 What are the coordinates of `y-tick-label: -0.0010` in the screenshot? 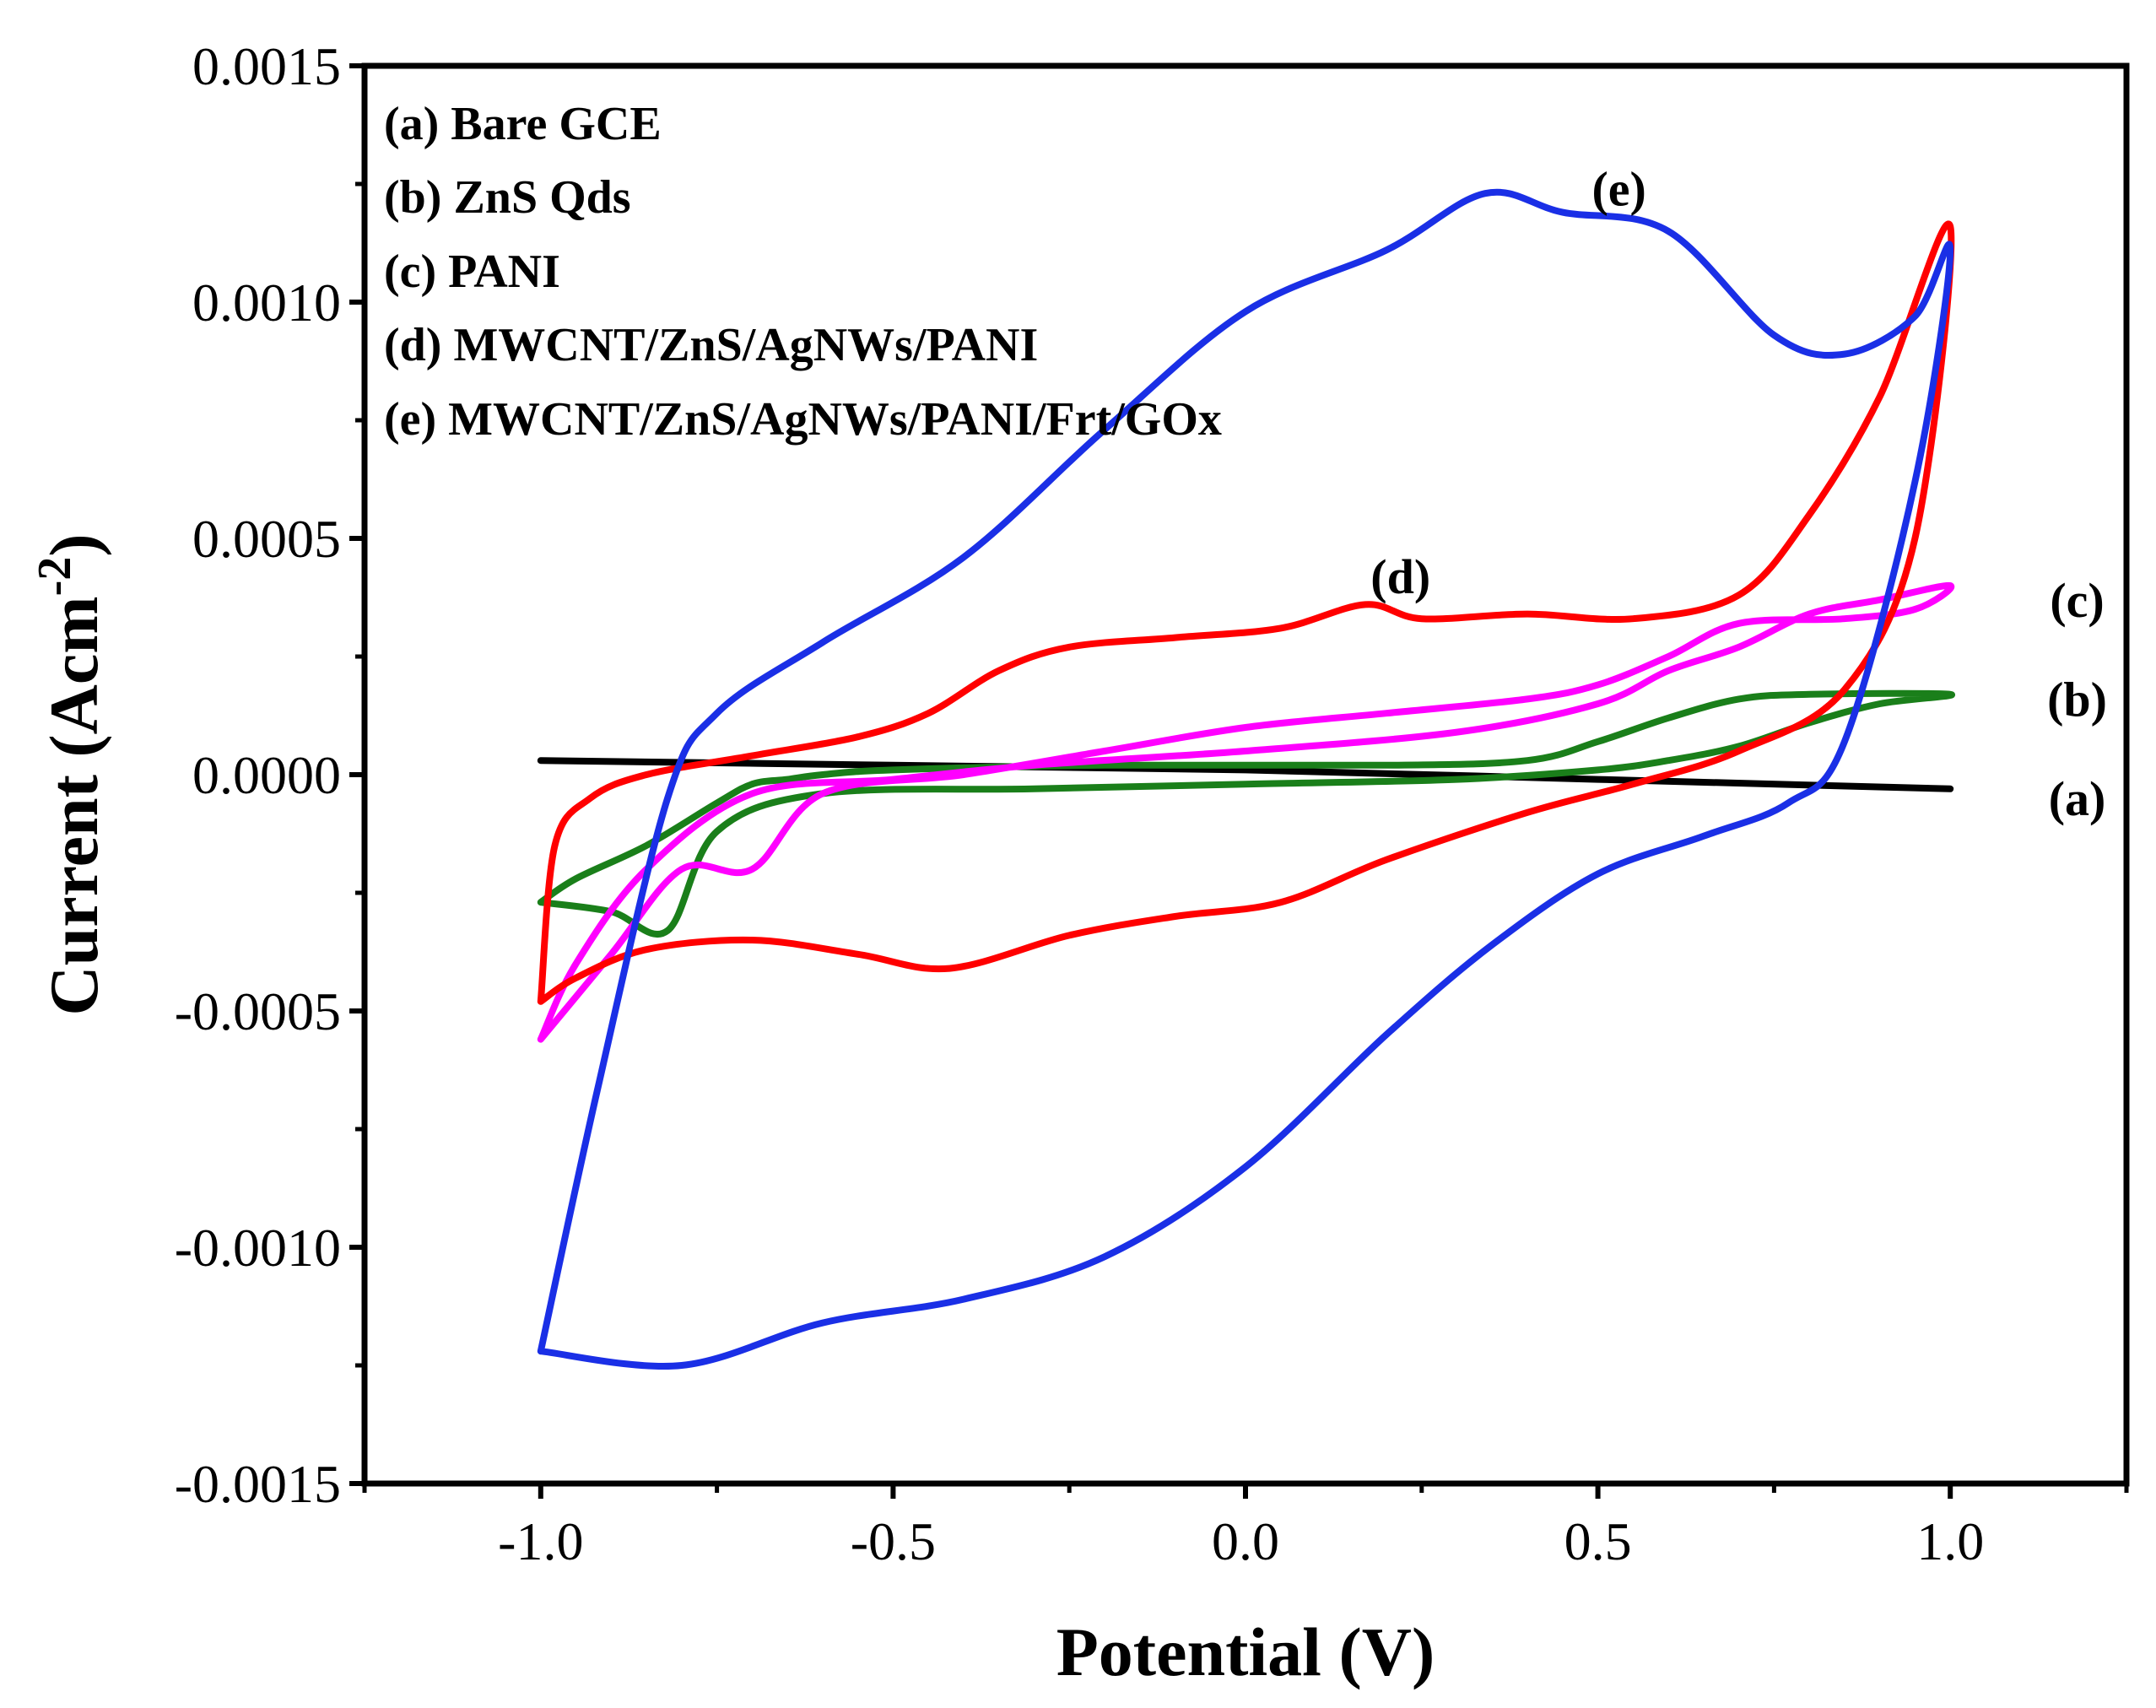 It's located at (258, 1248).